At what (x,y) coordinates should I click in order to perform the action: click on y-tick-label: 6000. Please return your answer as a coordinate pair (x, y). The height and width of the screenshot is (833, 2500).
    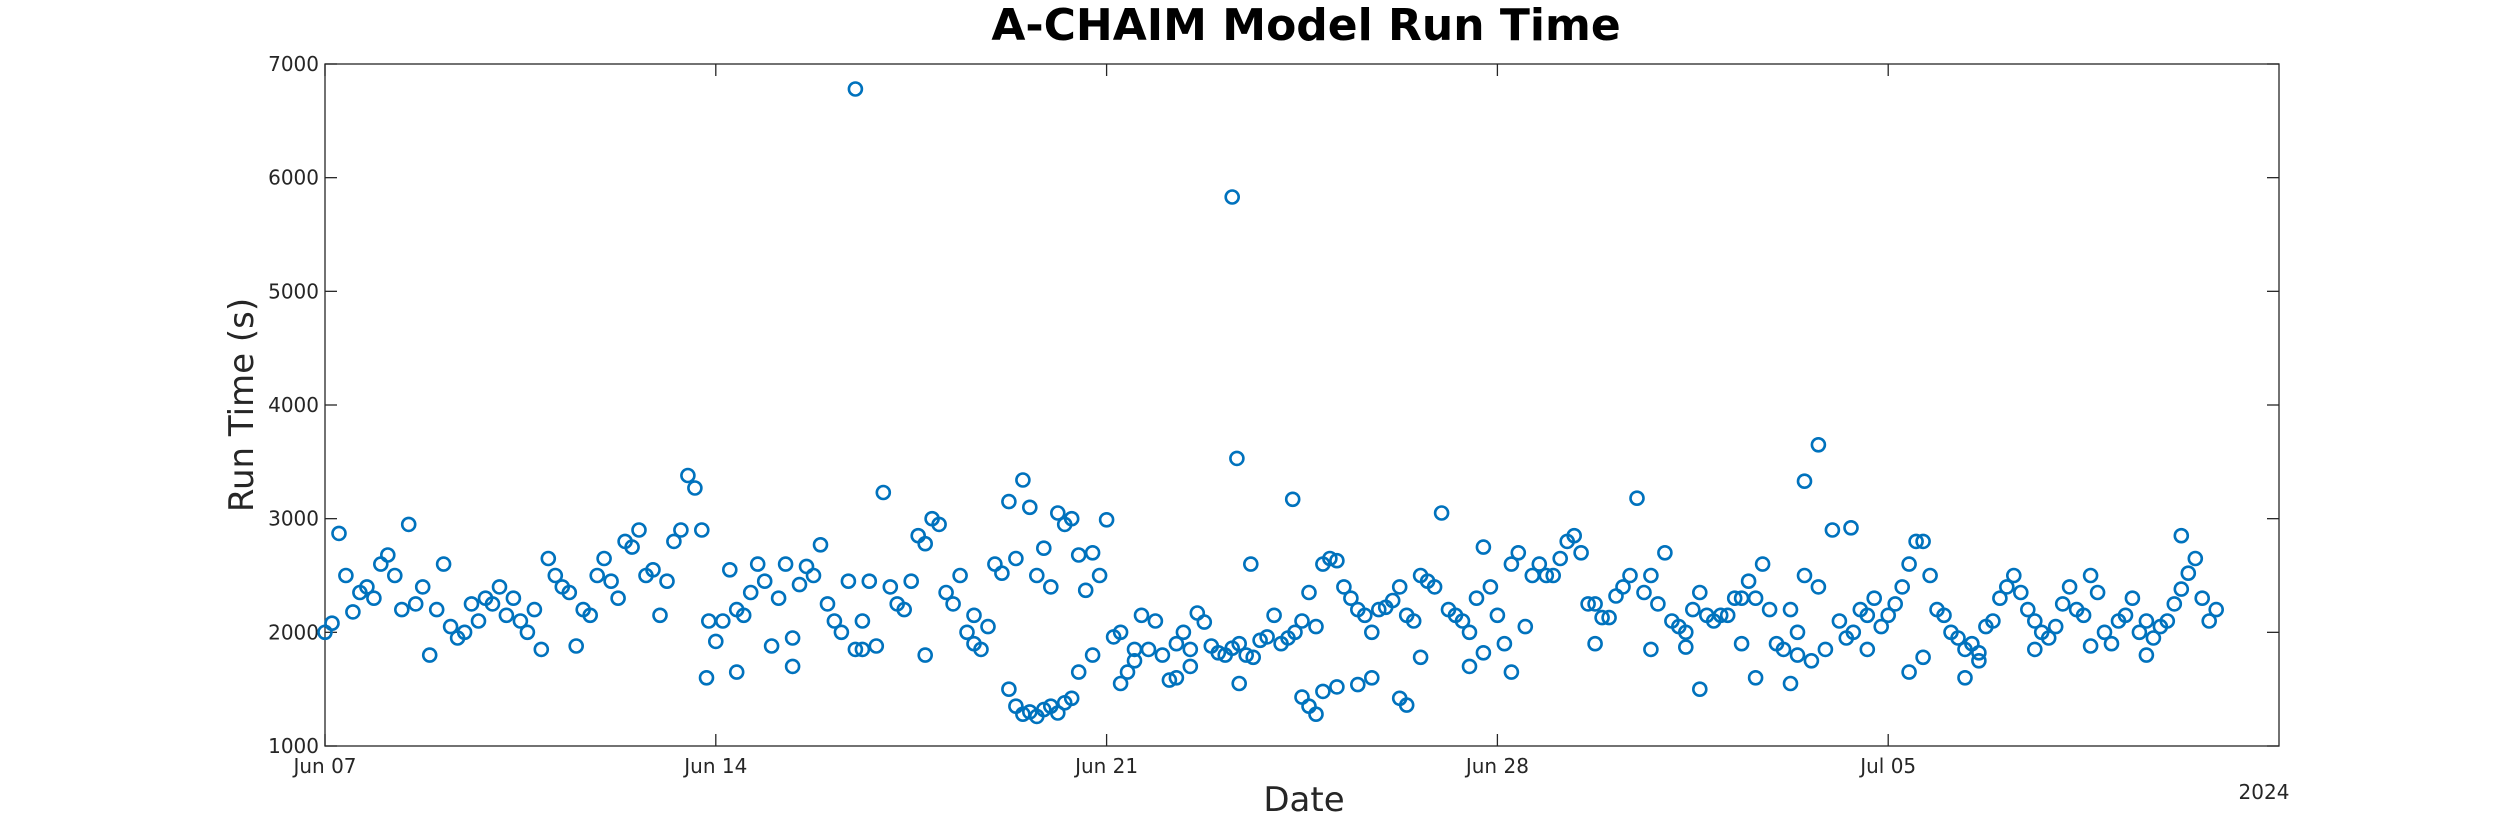
    Looking at the image, I should click on (293, 178).